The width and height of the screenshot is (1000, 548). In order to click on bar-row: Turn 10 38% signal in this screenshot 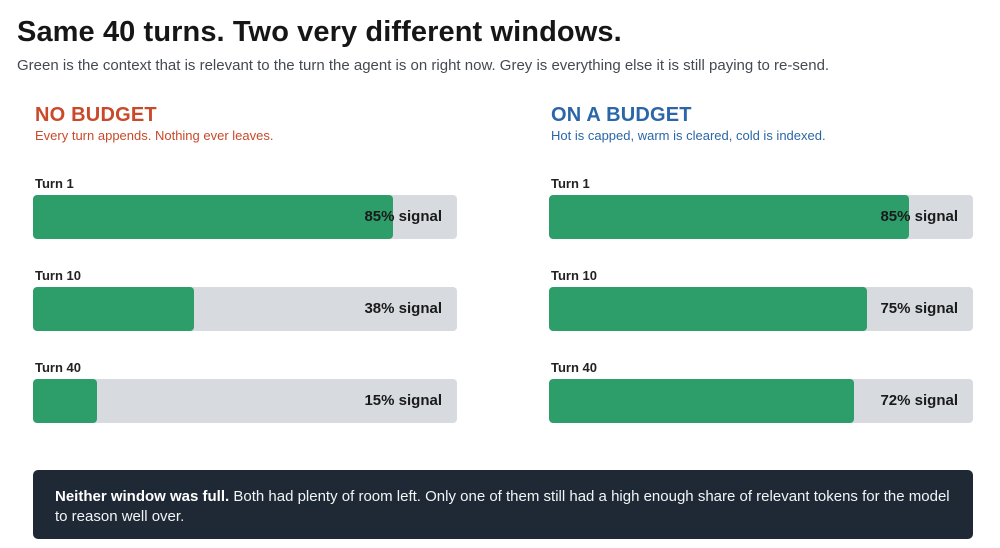, I will do `click(245, 314)`.